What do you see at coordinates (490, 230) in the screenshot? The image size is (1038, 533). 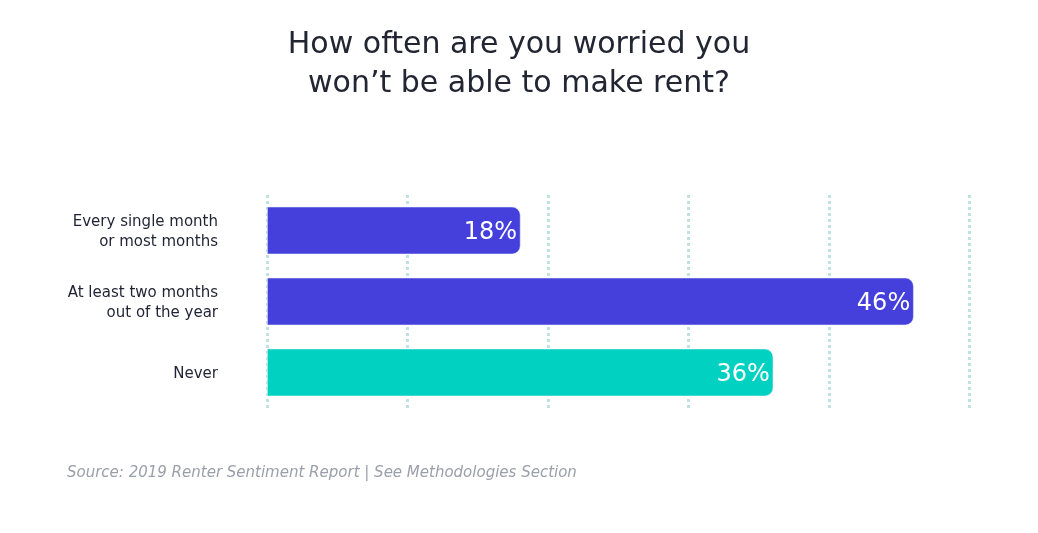 I see `data-label: 18%` at bounding box center [490, 230].